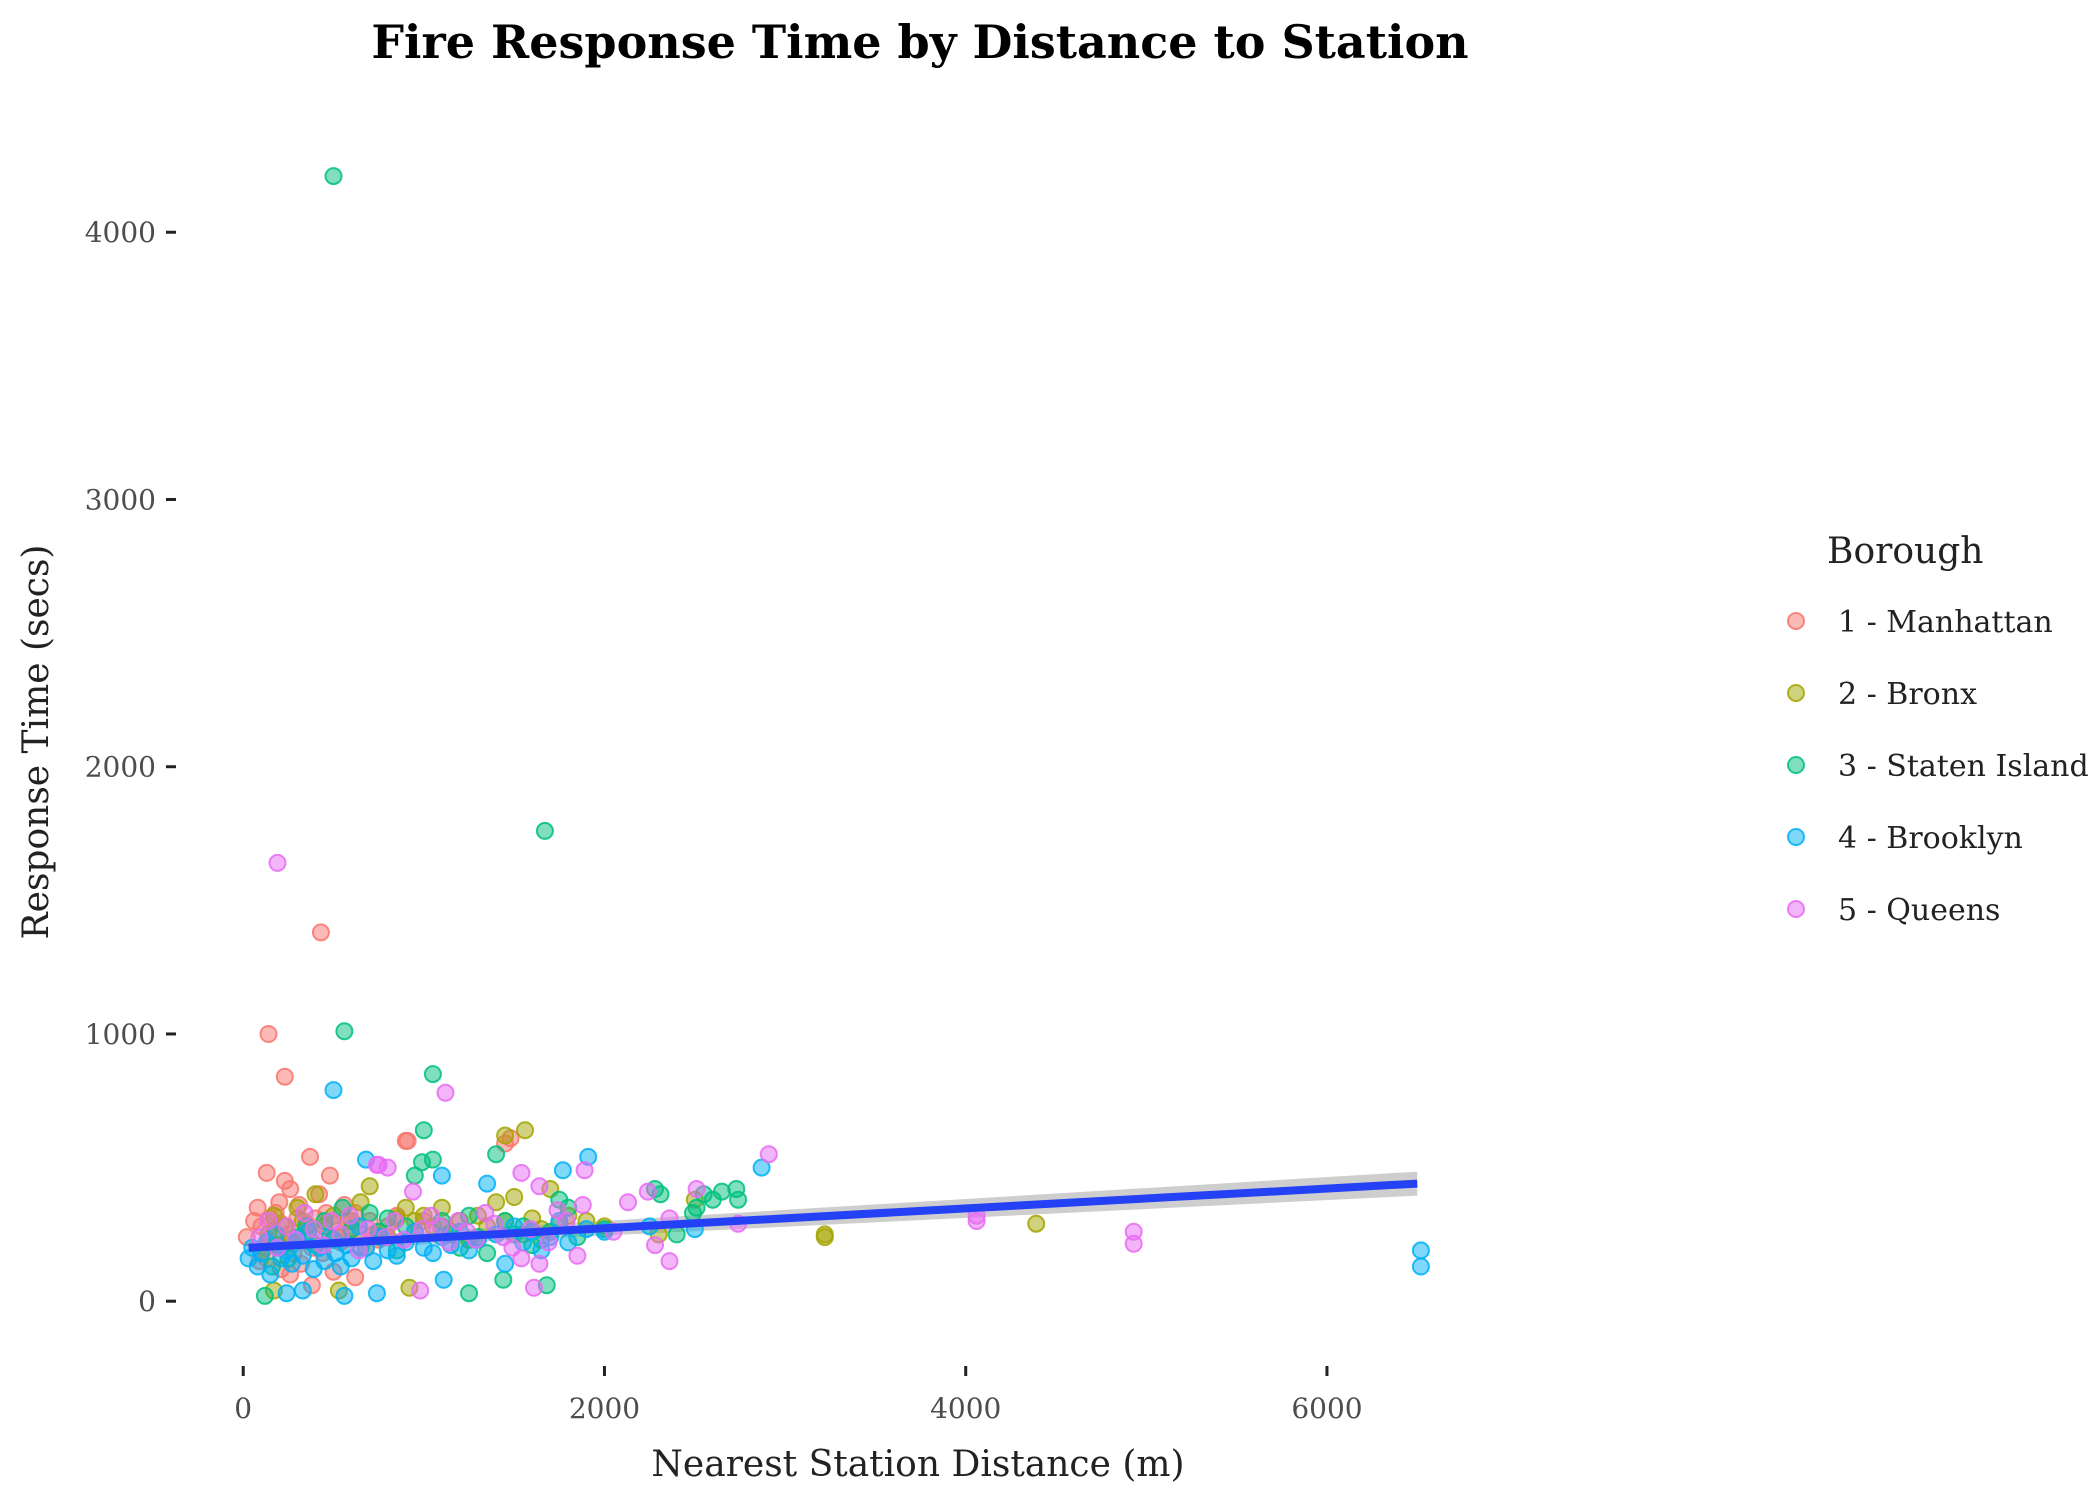  I want to click on x-axis: 0 2000 4000 6000, so click(798, 1395).